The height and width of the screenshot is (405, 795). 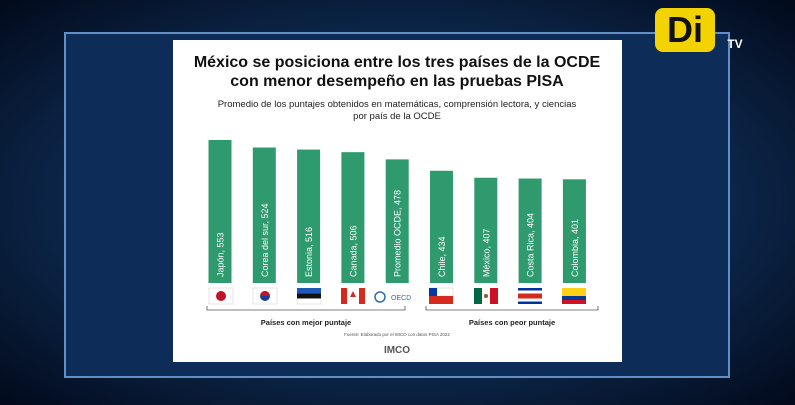 I want to click on data-label: Estonia, 516, so click(x=309, y=252).